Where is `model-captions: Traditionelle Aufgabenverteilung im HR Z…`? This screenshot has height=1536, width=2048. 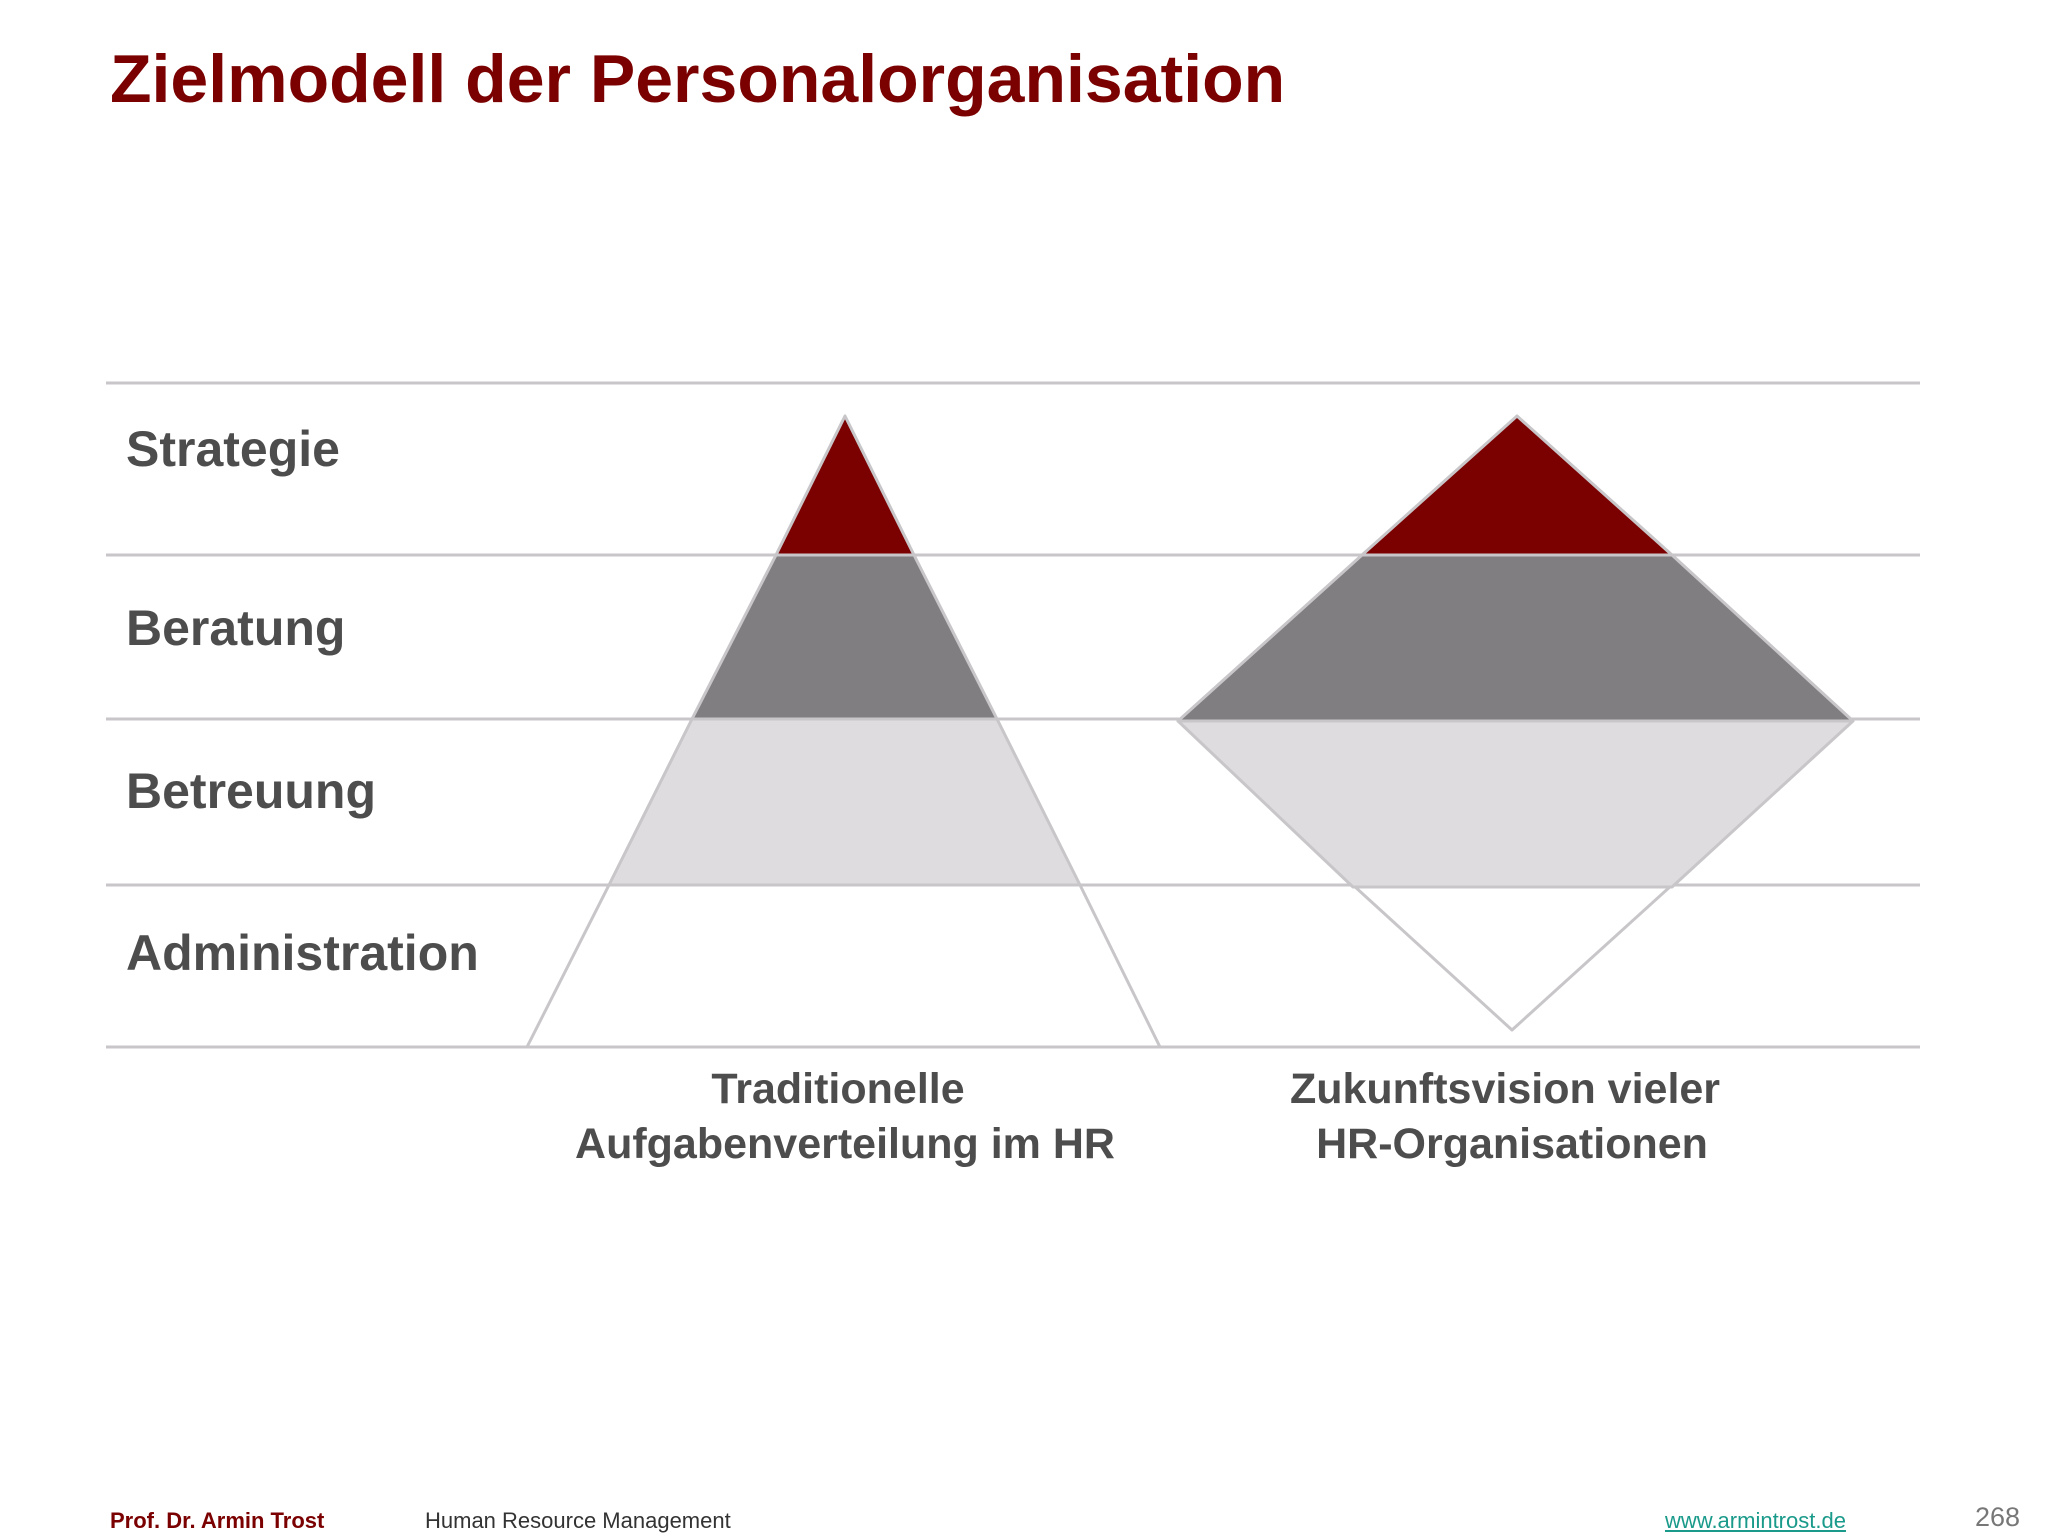
model-captions: Traditionelle Aufgabenverteilung im HR Z… is located at coordinates (1147, 1116).